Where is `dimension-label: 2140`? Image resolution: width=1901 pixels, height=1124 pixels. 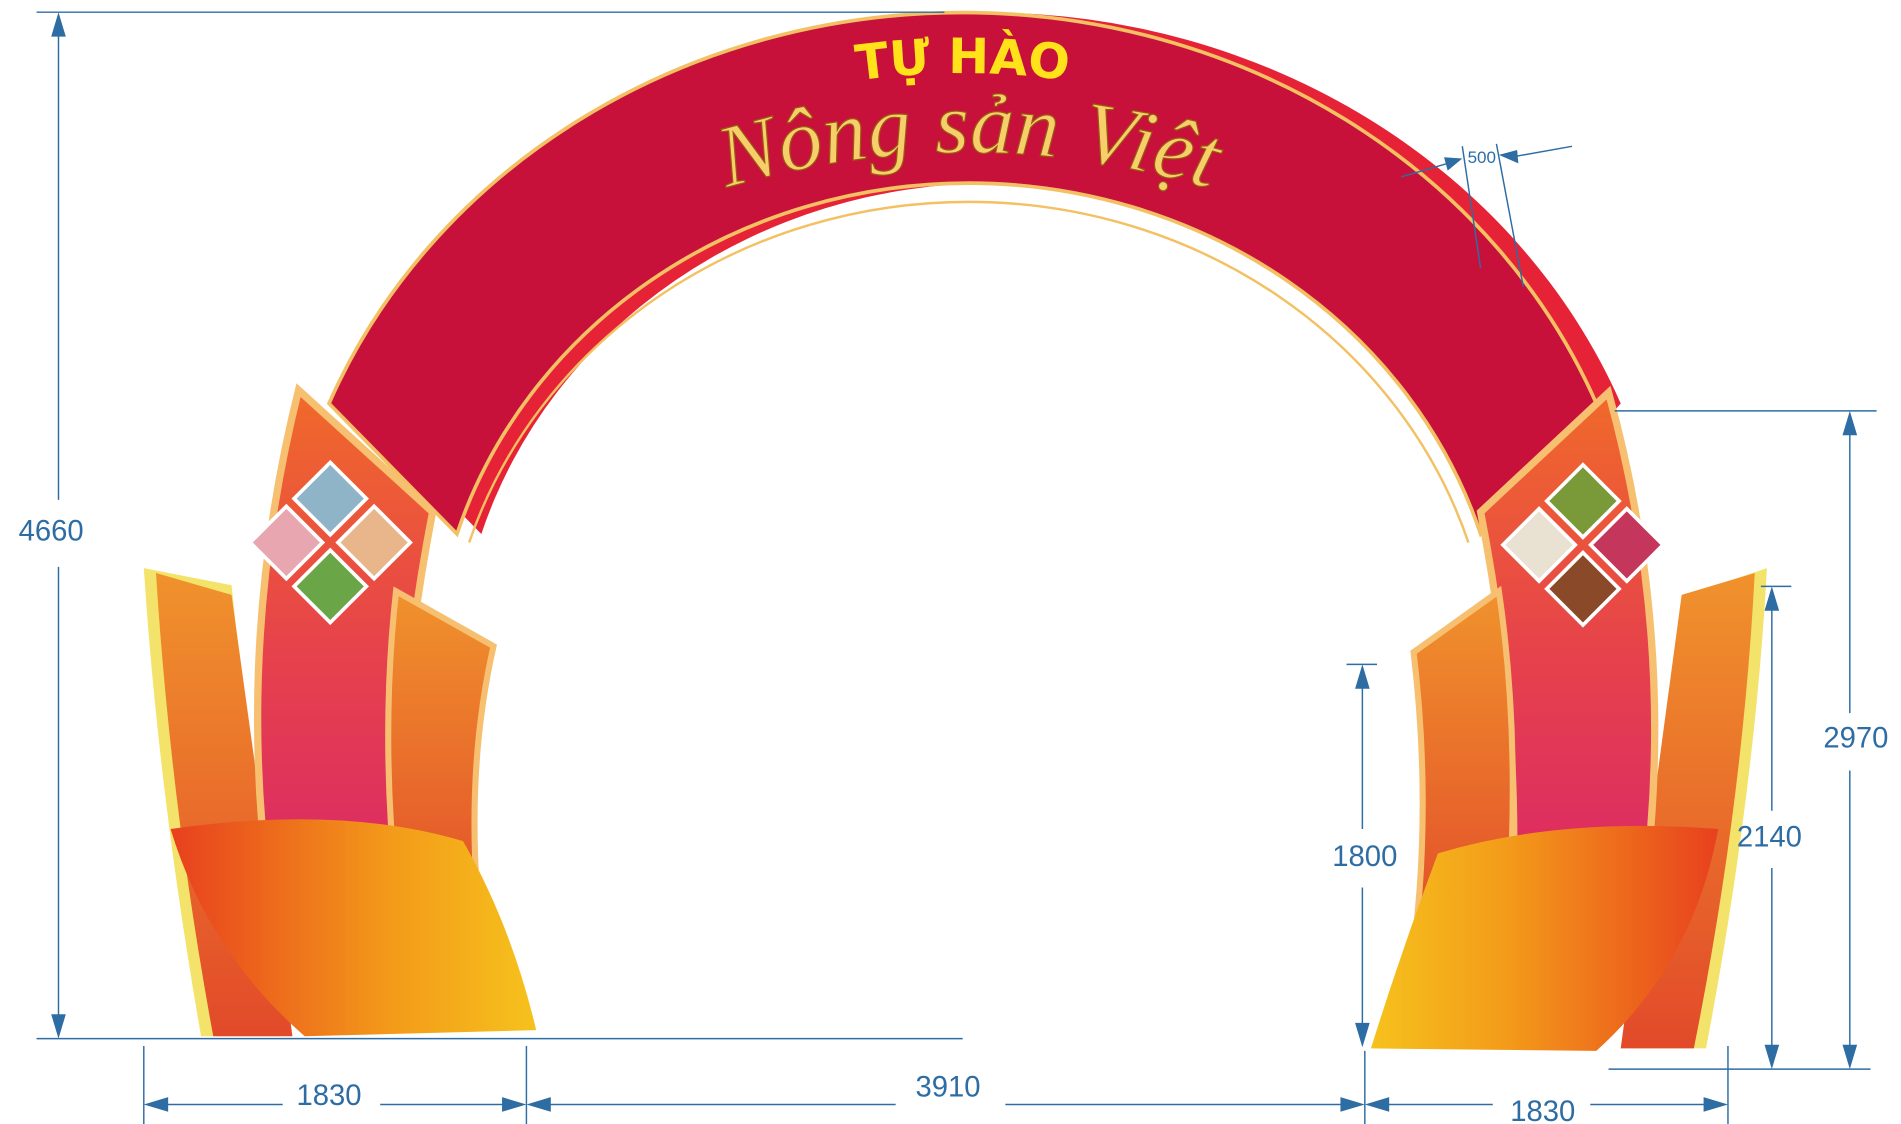
dimension-label: 2140 is located at coordinates (1769, 837).